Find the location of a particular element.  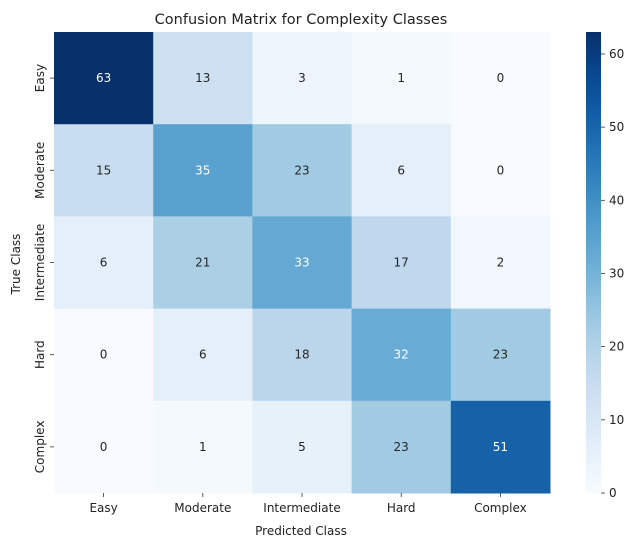

cell-value-label: 21 is located at coordinates (202, 263).